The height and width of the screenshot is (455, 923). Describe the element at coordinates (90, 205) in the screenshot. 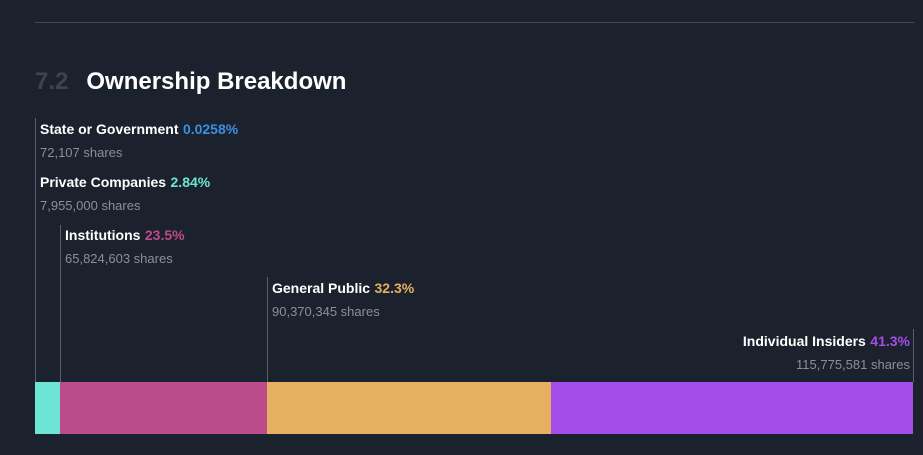

I see `label-shares: 7,955,000 shares` at that location.